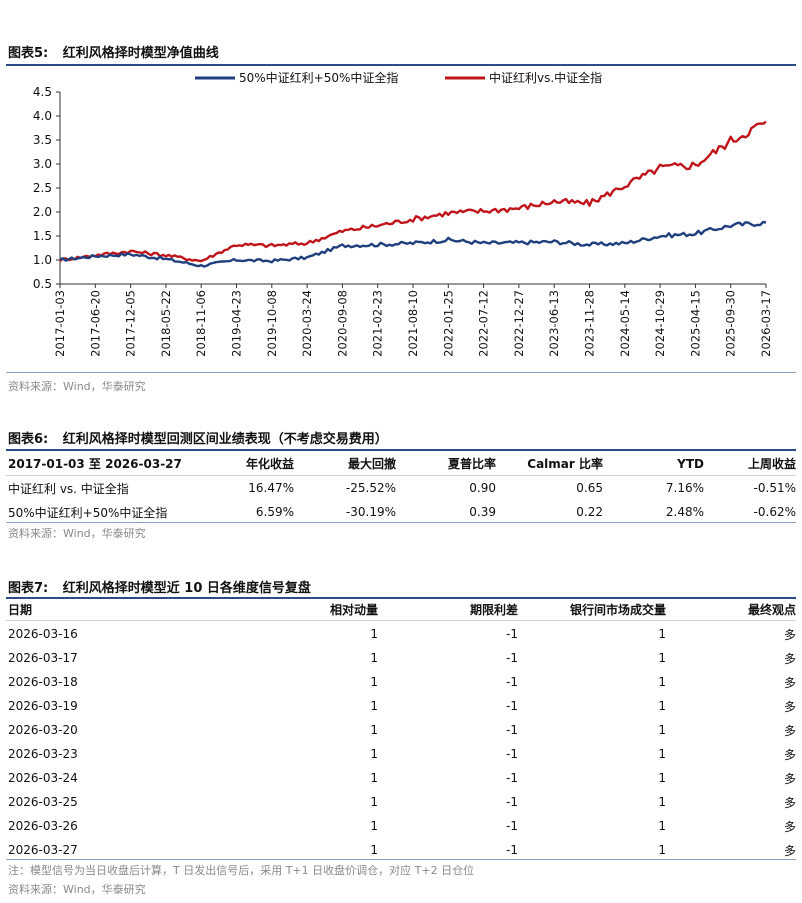  I want to click on x-tick-label: 2021-02-23, so click(378, 323).